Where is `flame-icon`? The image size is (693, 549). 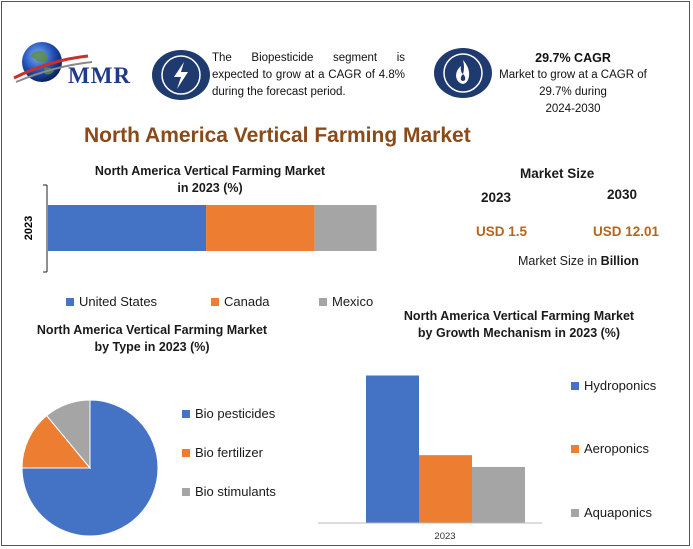
flame-icon is located at coordinates (463, 73).